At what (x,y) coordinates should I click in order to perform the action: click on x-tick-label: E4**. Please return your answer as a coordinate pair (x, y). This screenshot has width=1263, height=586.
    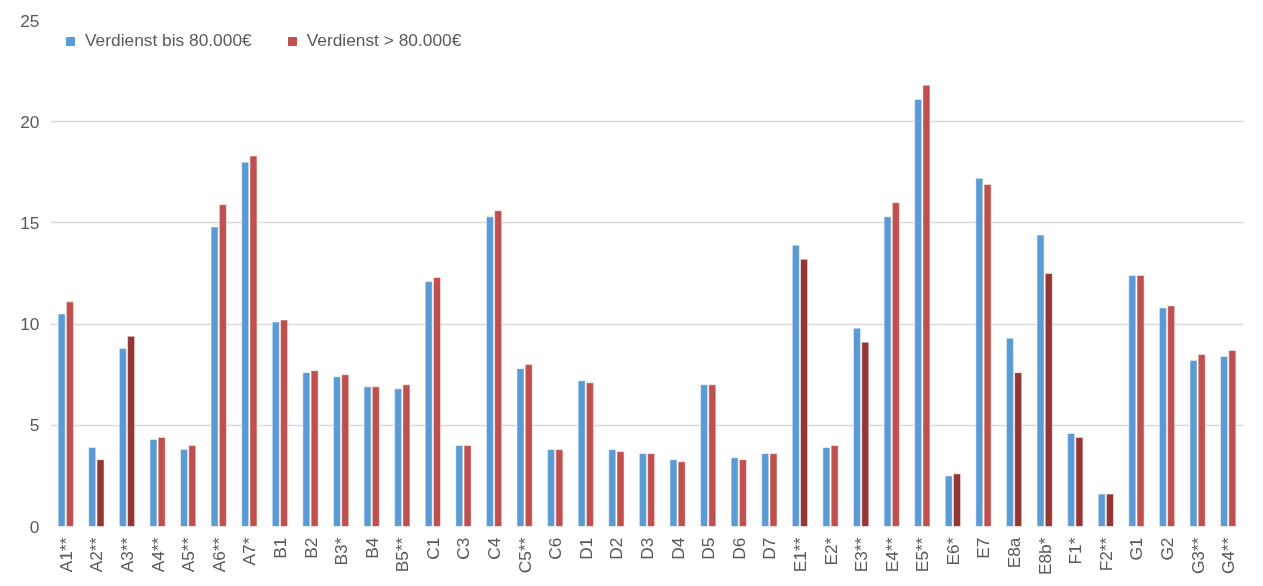
    Looking at the image, I should click on (891, 555).